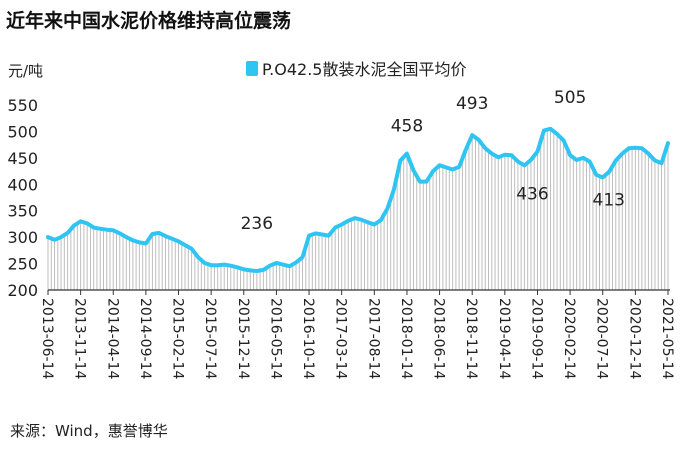 The width and height of the screenshot is (684, 449). Describe the element at coordinates (341, 338) in the screenshot. I see `x-tick-label: 2017-03-14` at that location.